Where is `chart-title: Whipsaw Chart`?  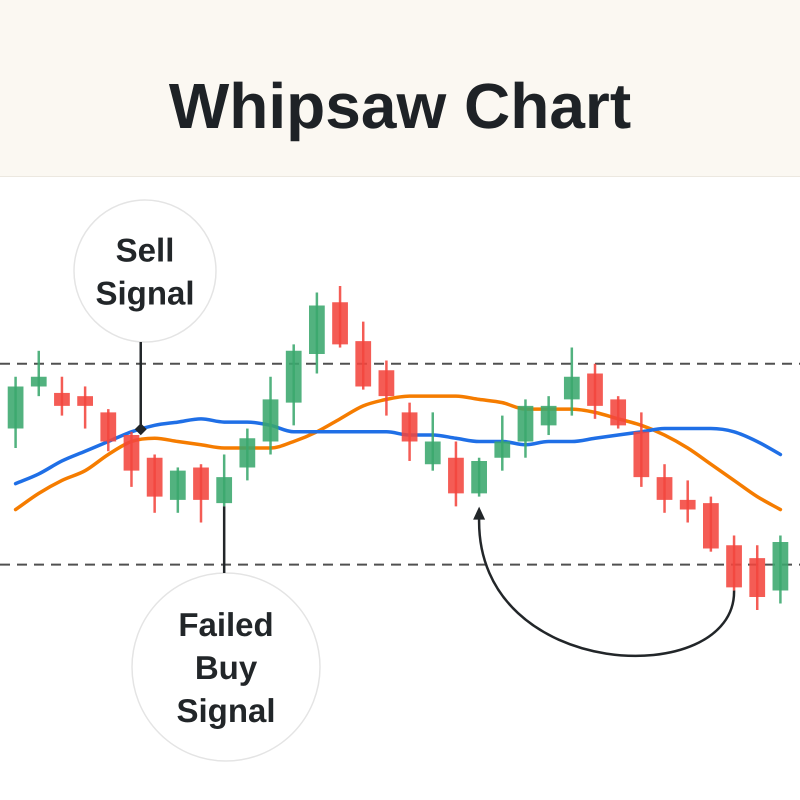
chart-title: Whipsaw Chart is located at coordinates (400, 106).